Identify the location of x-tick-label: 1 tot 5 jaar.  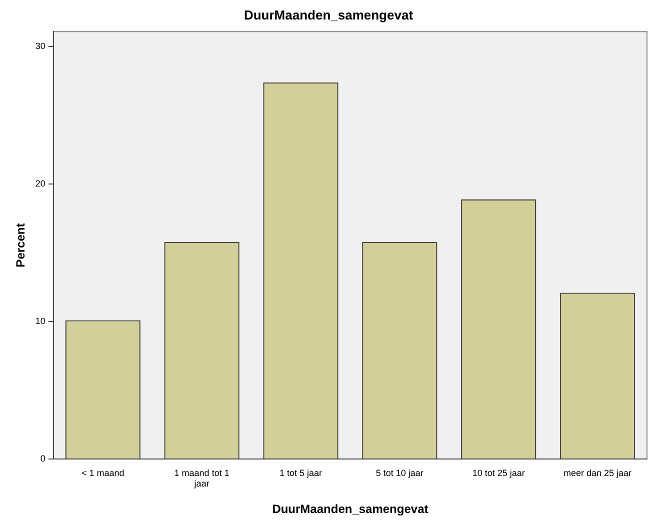
(300, 473).